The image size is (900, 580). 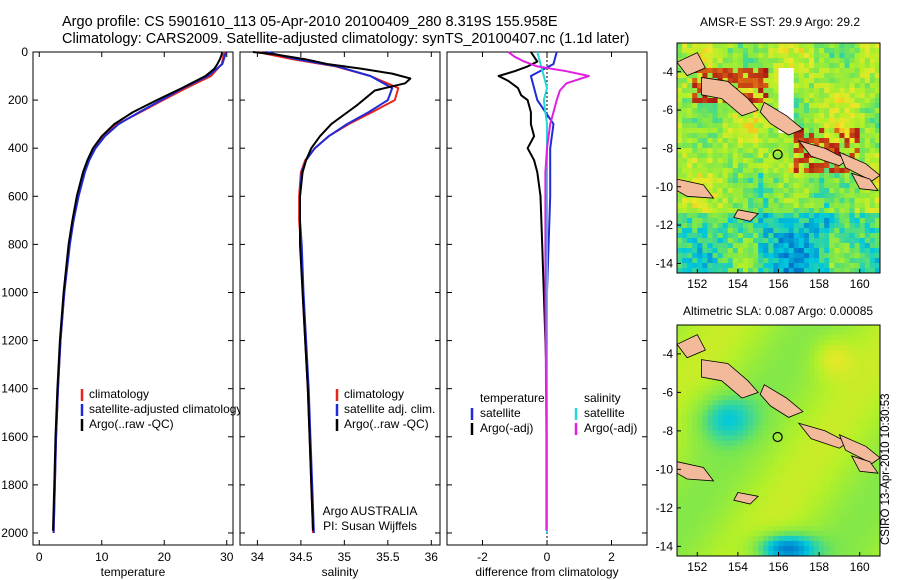 What do you see at coordinates (18, 196) in the screenshot?
I see `y-tick-label: 600` at bounding box center [18, 196].